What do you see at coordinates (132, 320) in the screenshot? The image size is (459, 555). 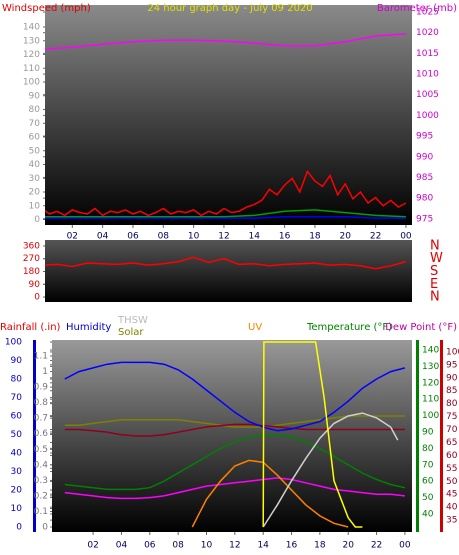 I see `series-label: THSW` at bounding box center [132, 320].